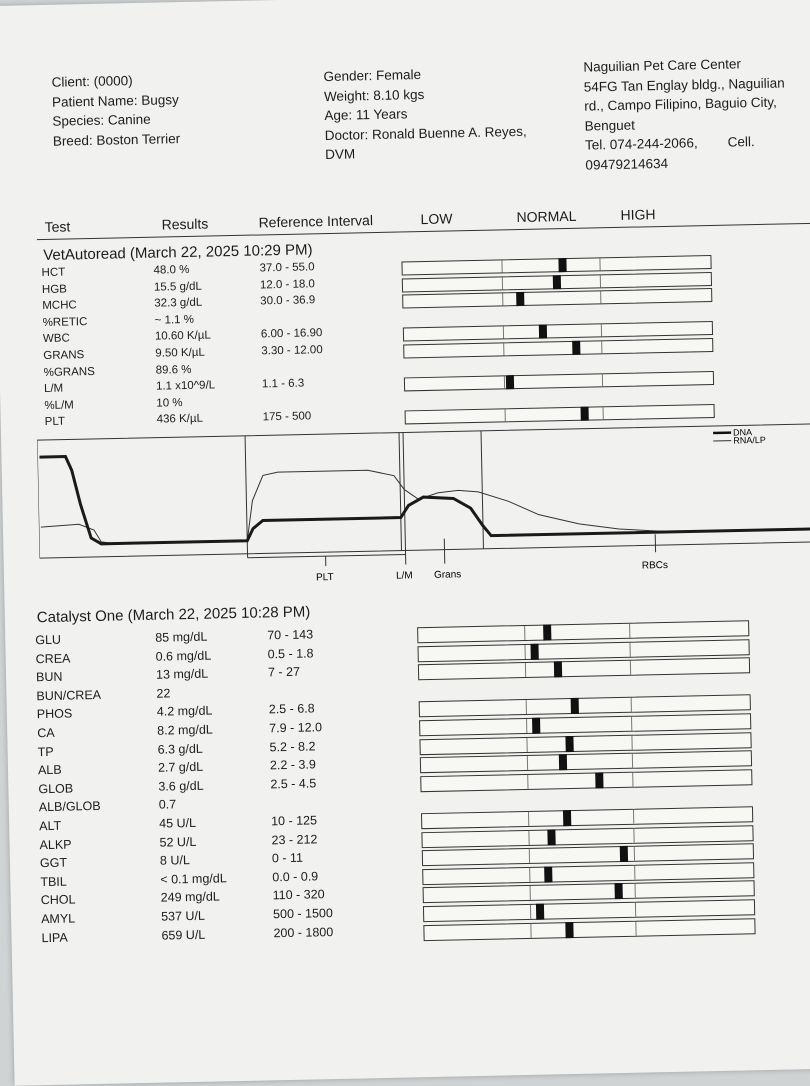 This screenshot has width=810, height=1086. I want to click on result-marker-ggt, so click(624, 854).